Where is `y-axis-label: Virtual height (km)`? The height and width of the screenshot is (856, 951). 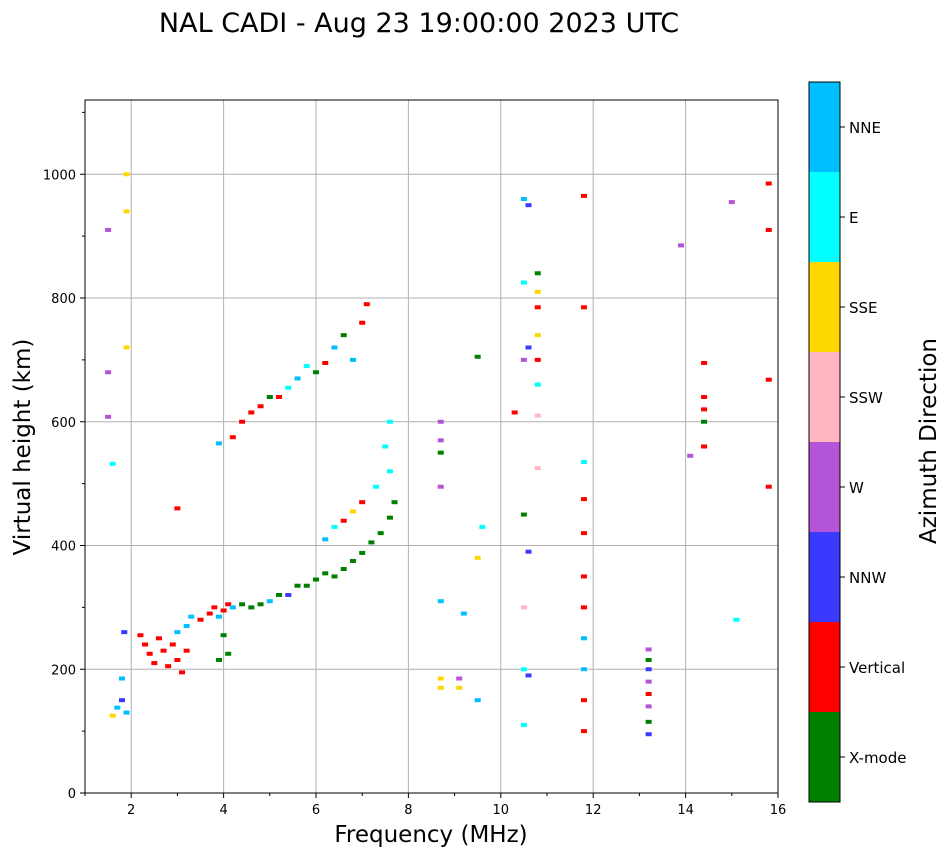
y-axis-label: Virtual height (km) is located at coordinates (23, 447).